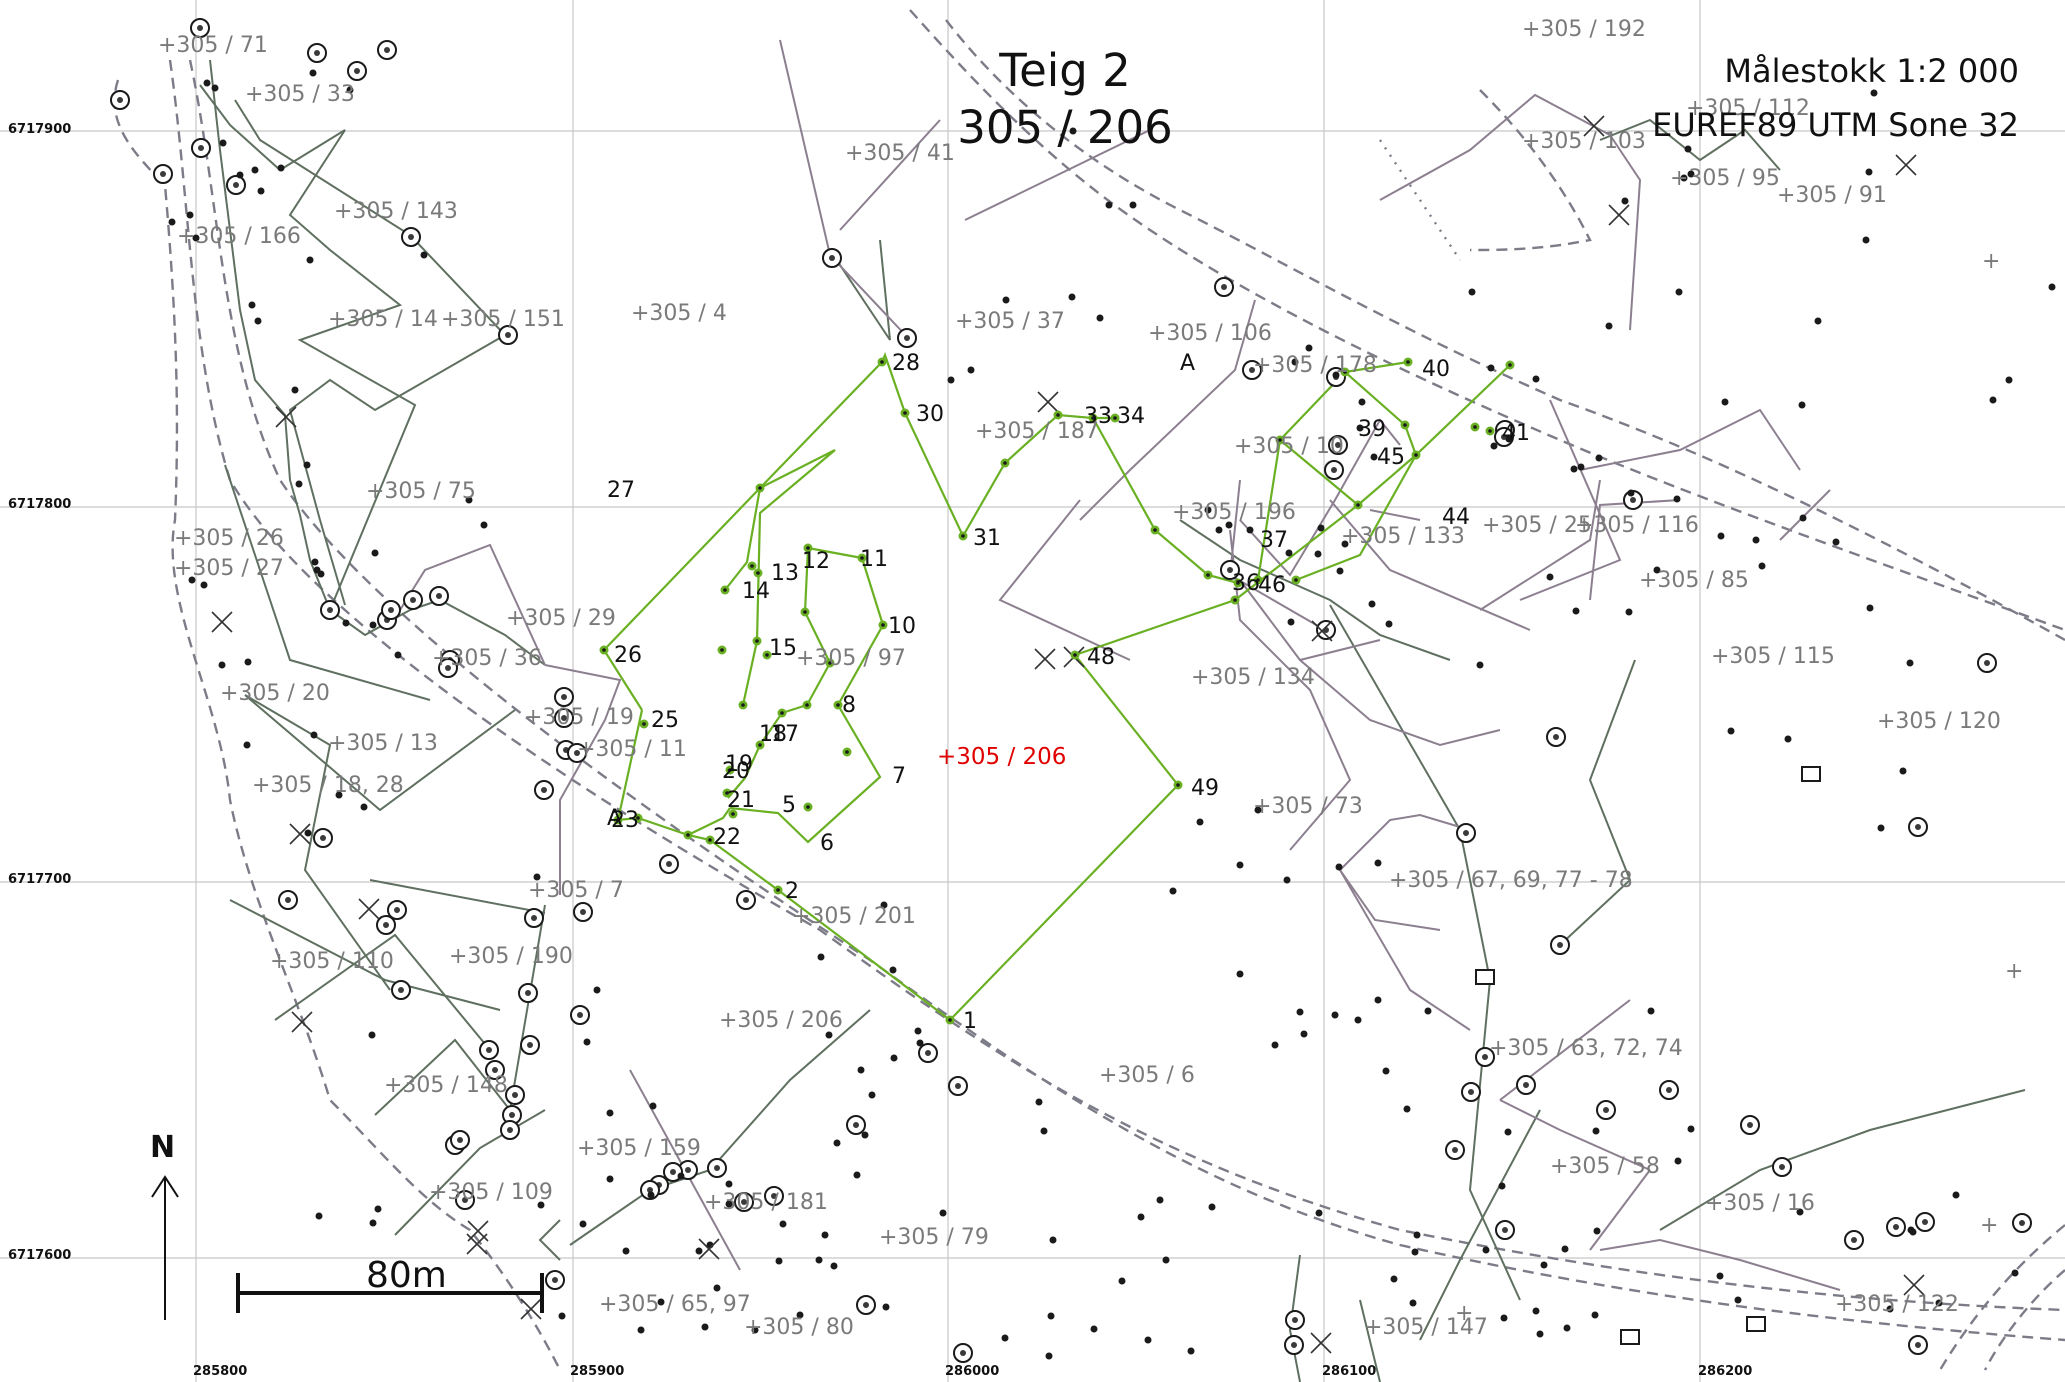 Image resolution: width=2065 pixels, height=1382 pixels. I want to click on point-label: 6, so click(827, 843).